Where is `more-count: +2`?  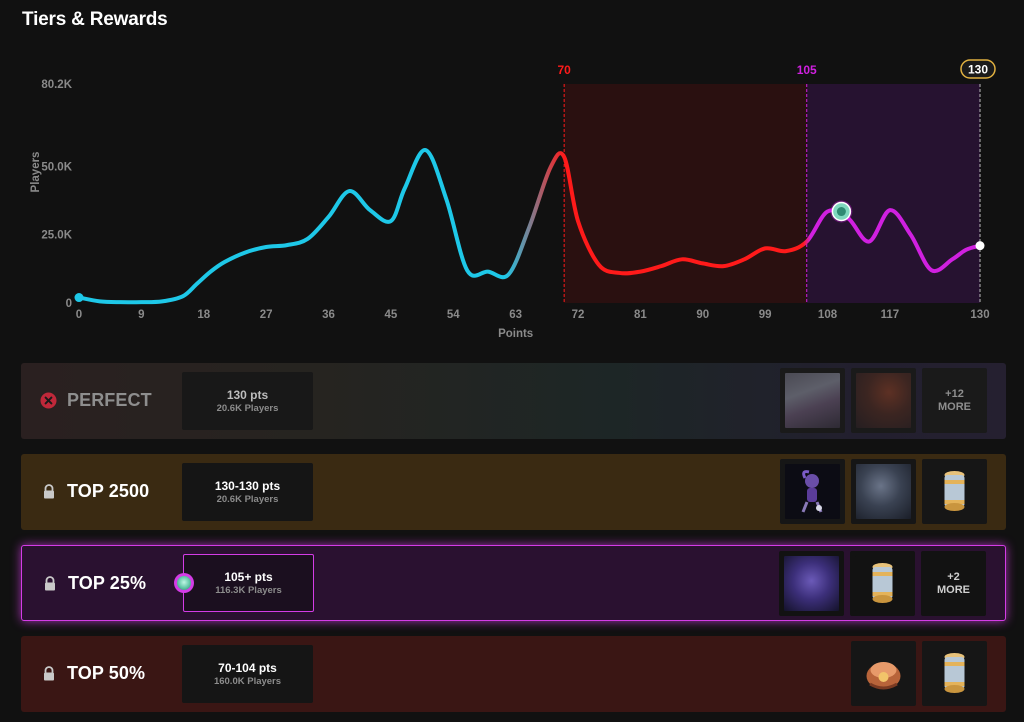 more-count: +2 is located at coordinates (953, 576).